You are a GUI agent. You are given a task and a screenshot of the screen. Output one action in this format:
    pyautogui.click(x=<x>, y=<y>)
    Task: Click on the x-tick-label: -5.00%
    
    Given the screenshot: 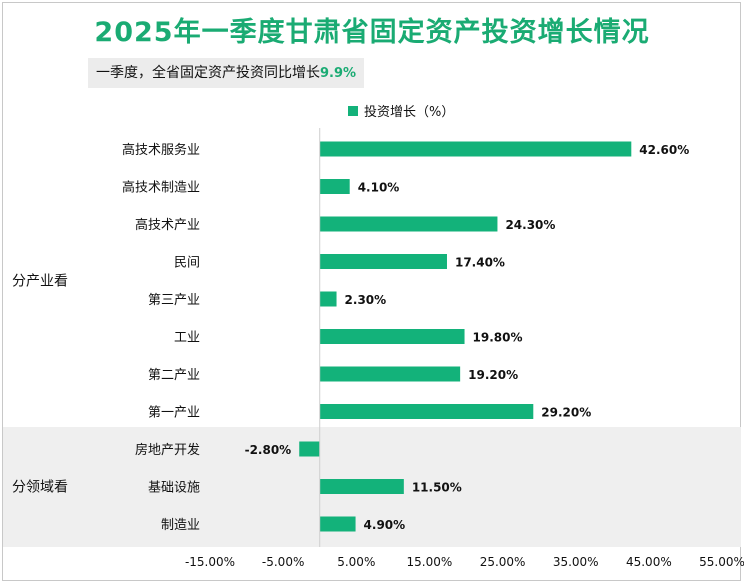 What is the action you would take?
    pyautogui.click(x=283, y=562)
    